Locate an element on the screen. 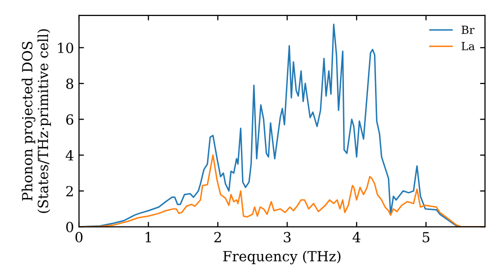 Image resolution: width=500 pixels, height=280 pixels. y-axis-title: Phonon projected DOS (States/THz·primitive cell) is located at coordinates (36, 121).